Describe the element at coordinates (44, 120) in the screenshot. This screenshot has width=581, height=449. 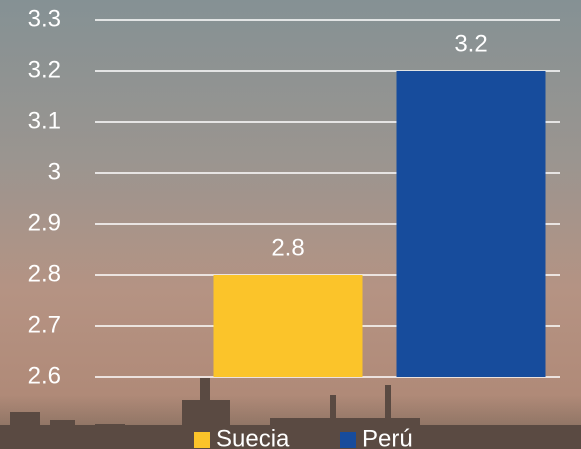
I see `y-tick-label: 3.1` at that location.